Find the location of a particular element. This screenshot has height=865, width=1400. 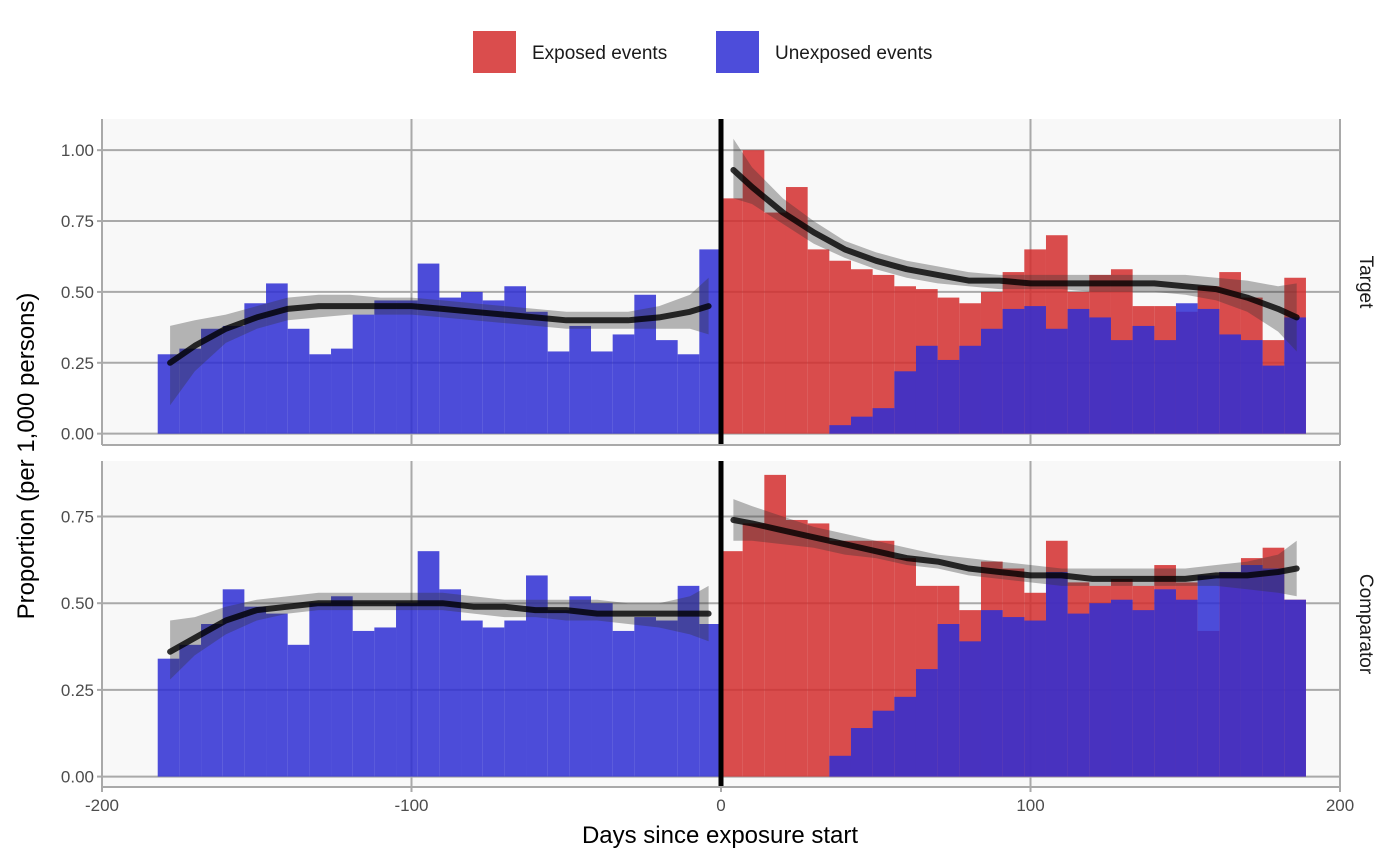

x-tick-label: -200 is located at coordinates (102, 805).